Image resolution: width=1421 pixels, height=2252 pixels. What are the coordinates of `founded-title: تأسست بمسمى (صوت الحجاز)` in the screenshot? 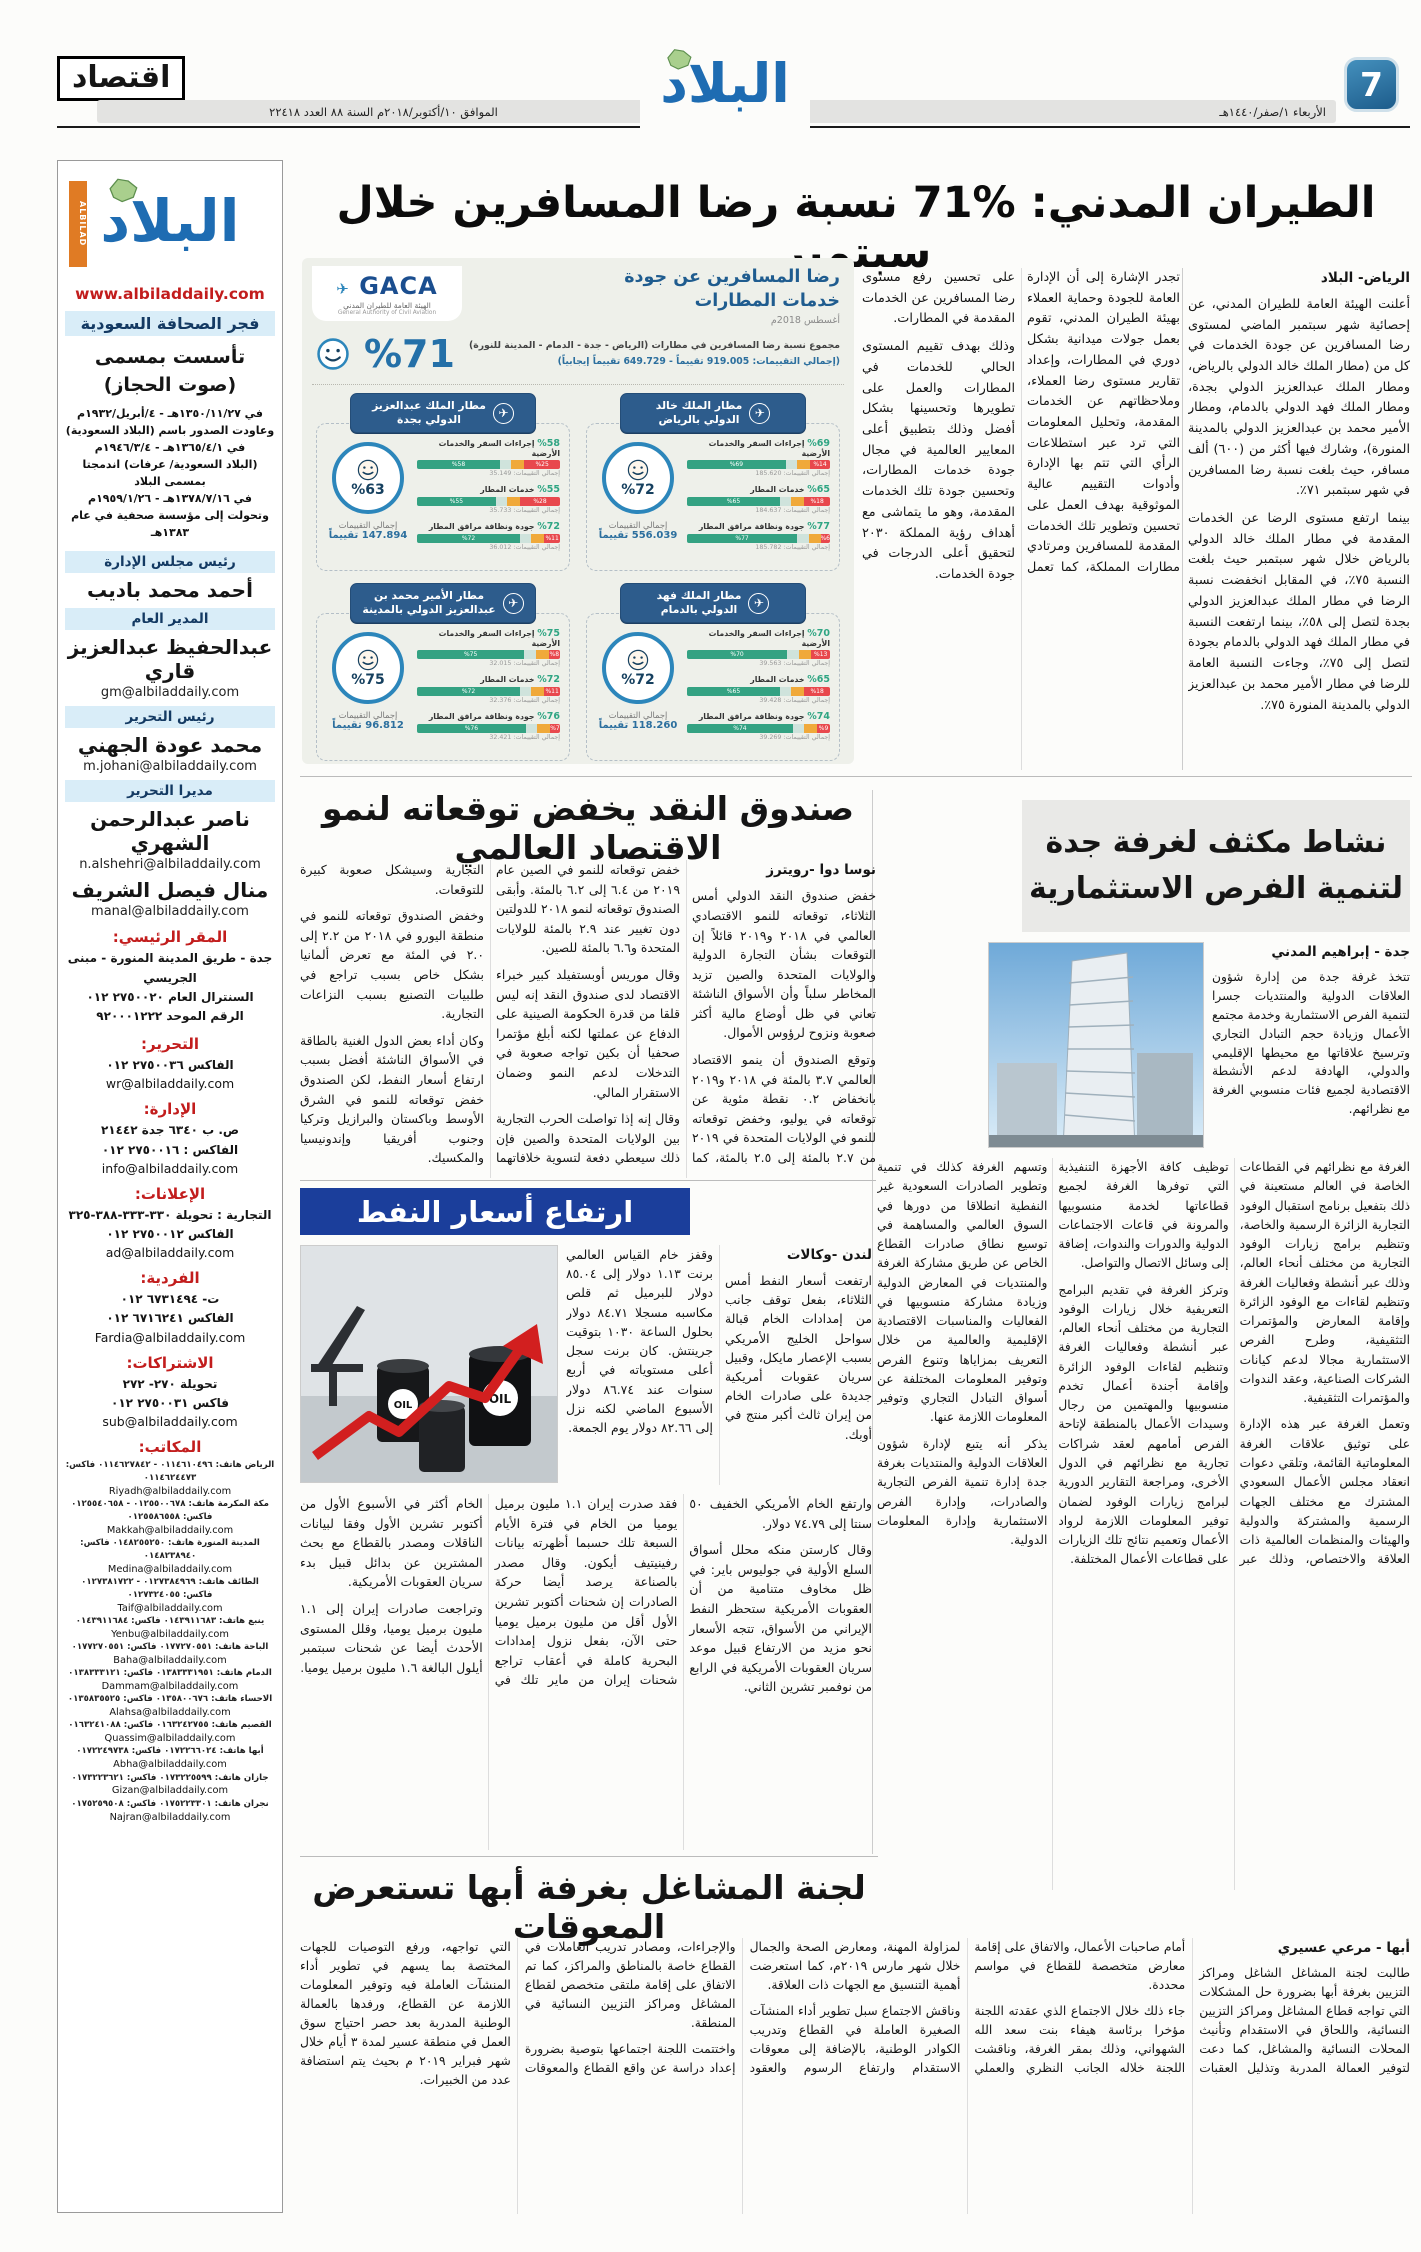 It's located at (170, 371).